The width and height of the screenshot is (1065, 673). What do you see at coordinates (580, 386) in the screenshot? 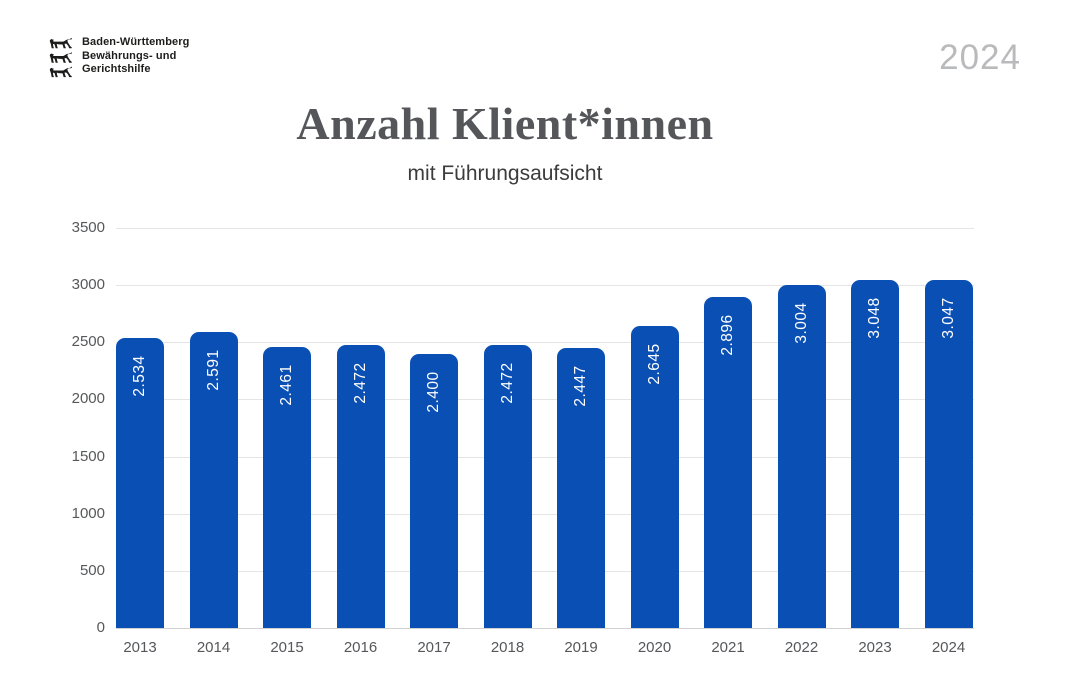
I see `bar-value-label: 2.447` at bounding box center [580, 386].